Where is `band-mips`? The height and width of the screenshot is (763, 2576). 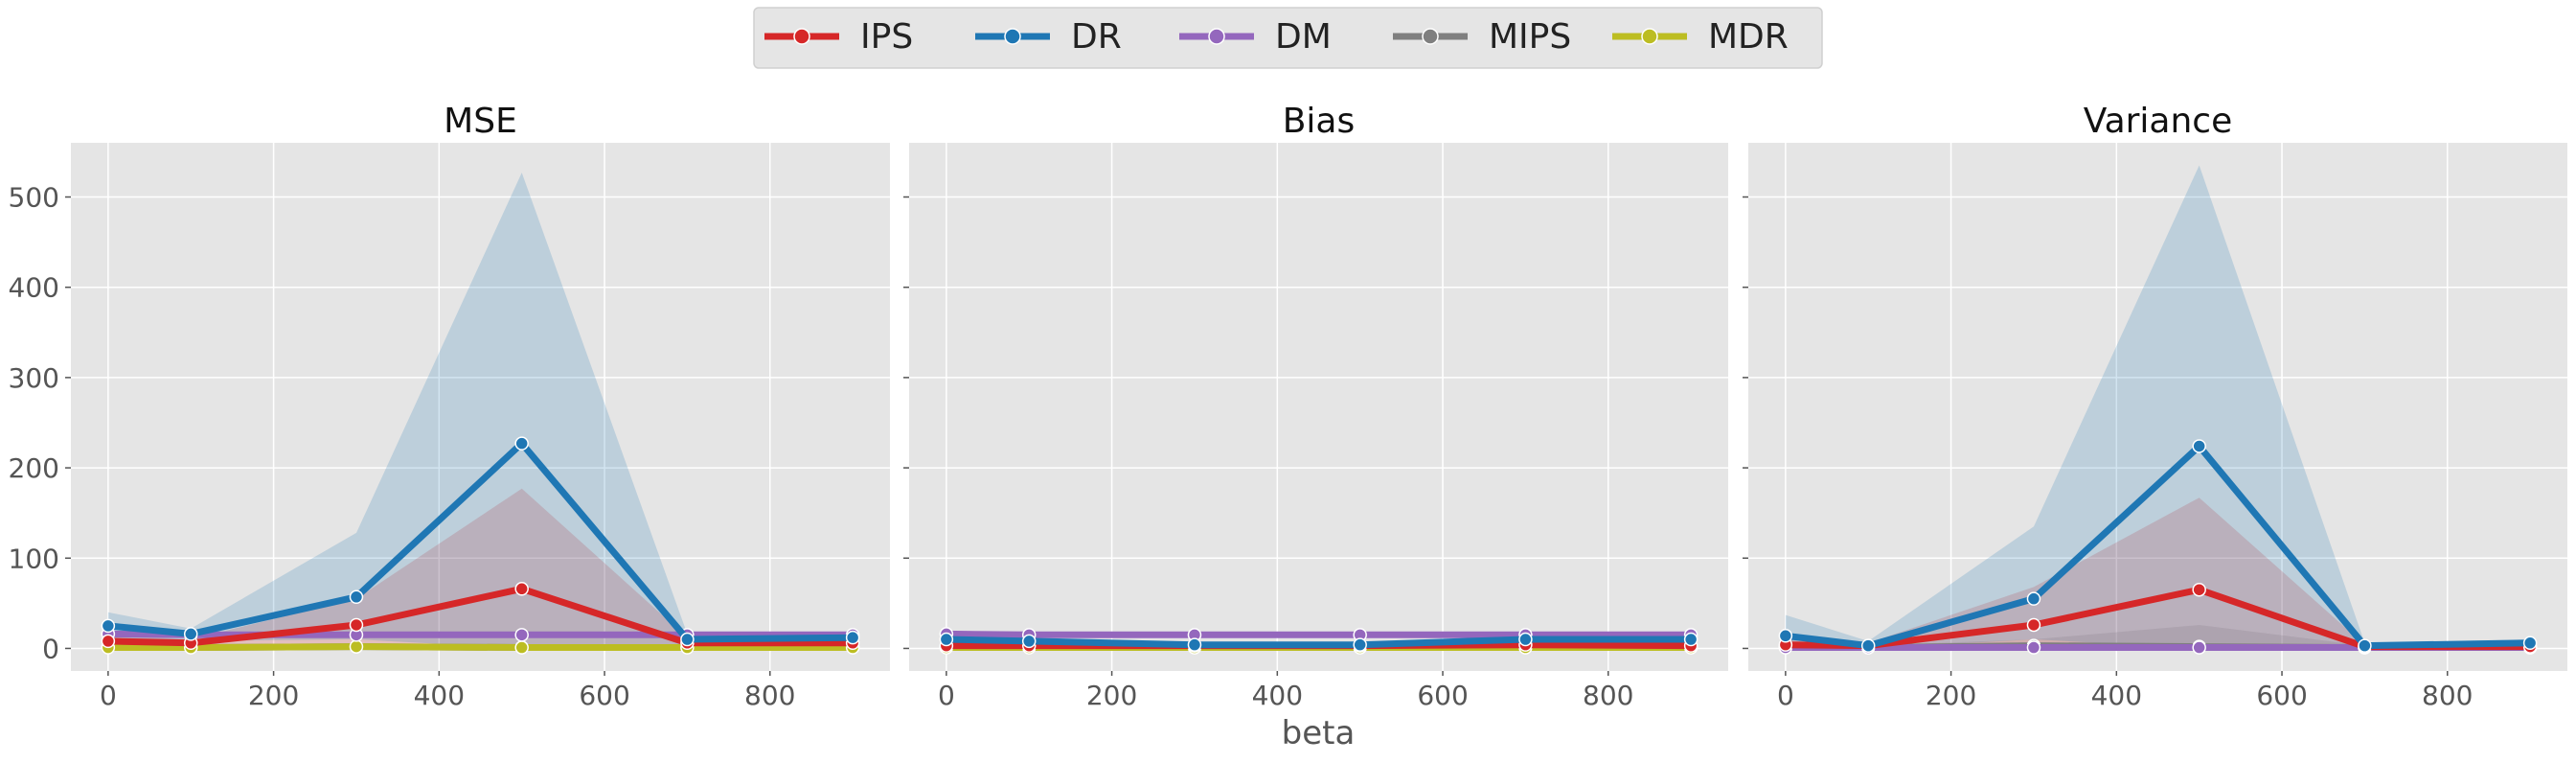
band-mips is located at coordinates (2158, 637).